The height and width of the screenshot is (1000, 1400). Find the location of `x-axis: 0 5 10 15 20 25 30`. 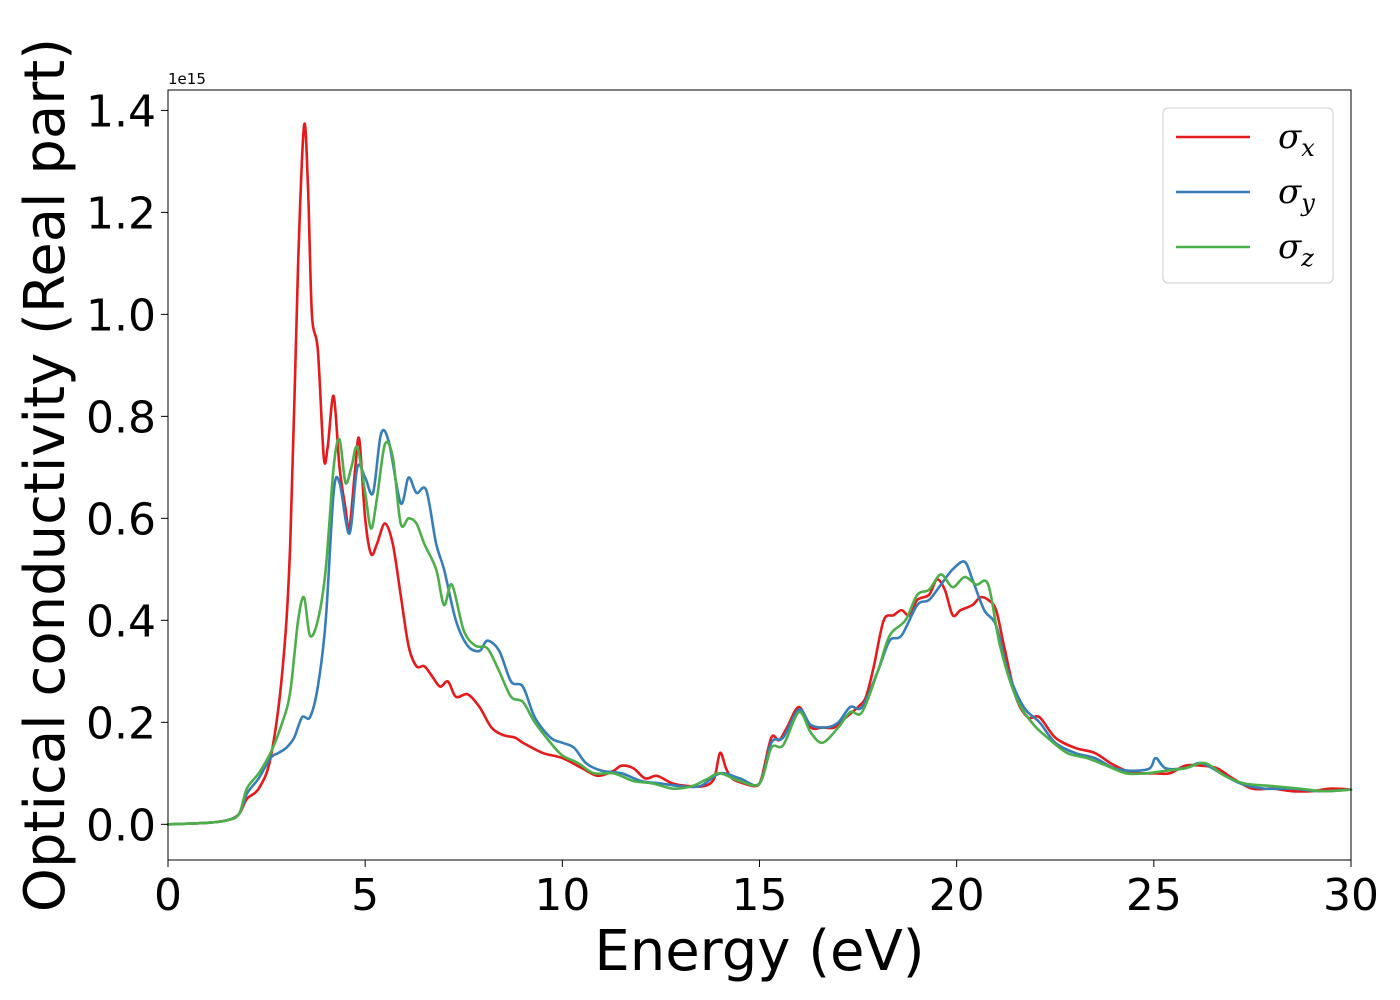

x-axis: 0 5 10 15 20 25 30 is located at coordinates (766, 890).